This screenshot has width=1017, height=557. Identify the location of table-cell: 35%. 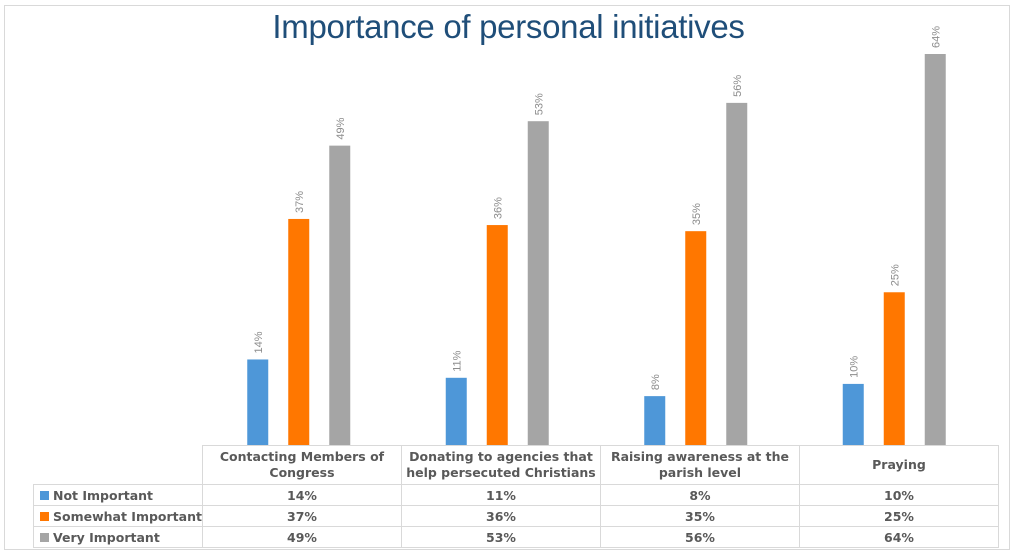
(699, 516).